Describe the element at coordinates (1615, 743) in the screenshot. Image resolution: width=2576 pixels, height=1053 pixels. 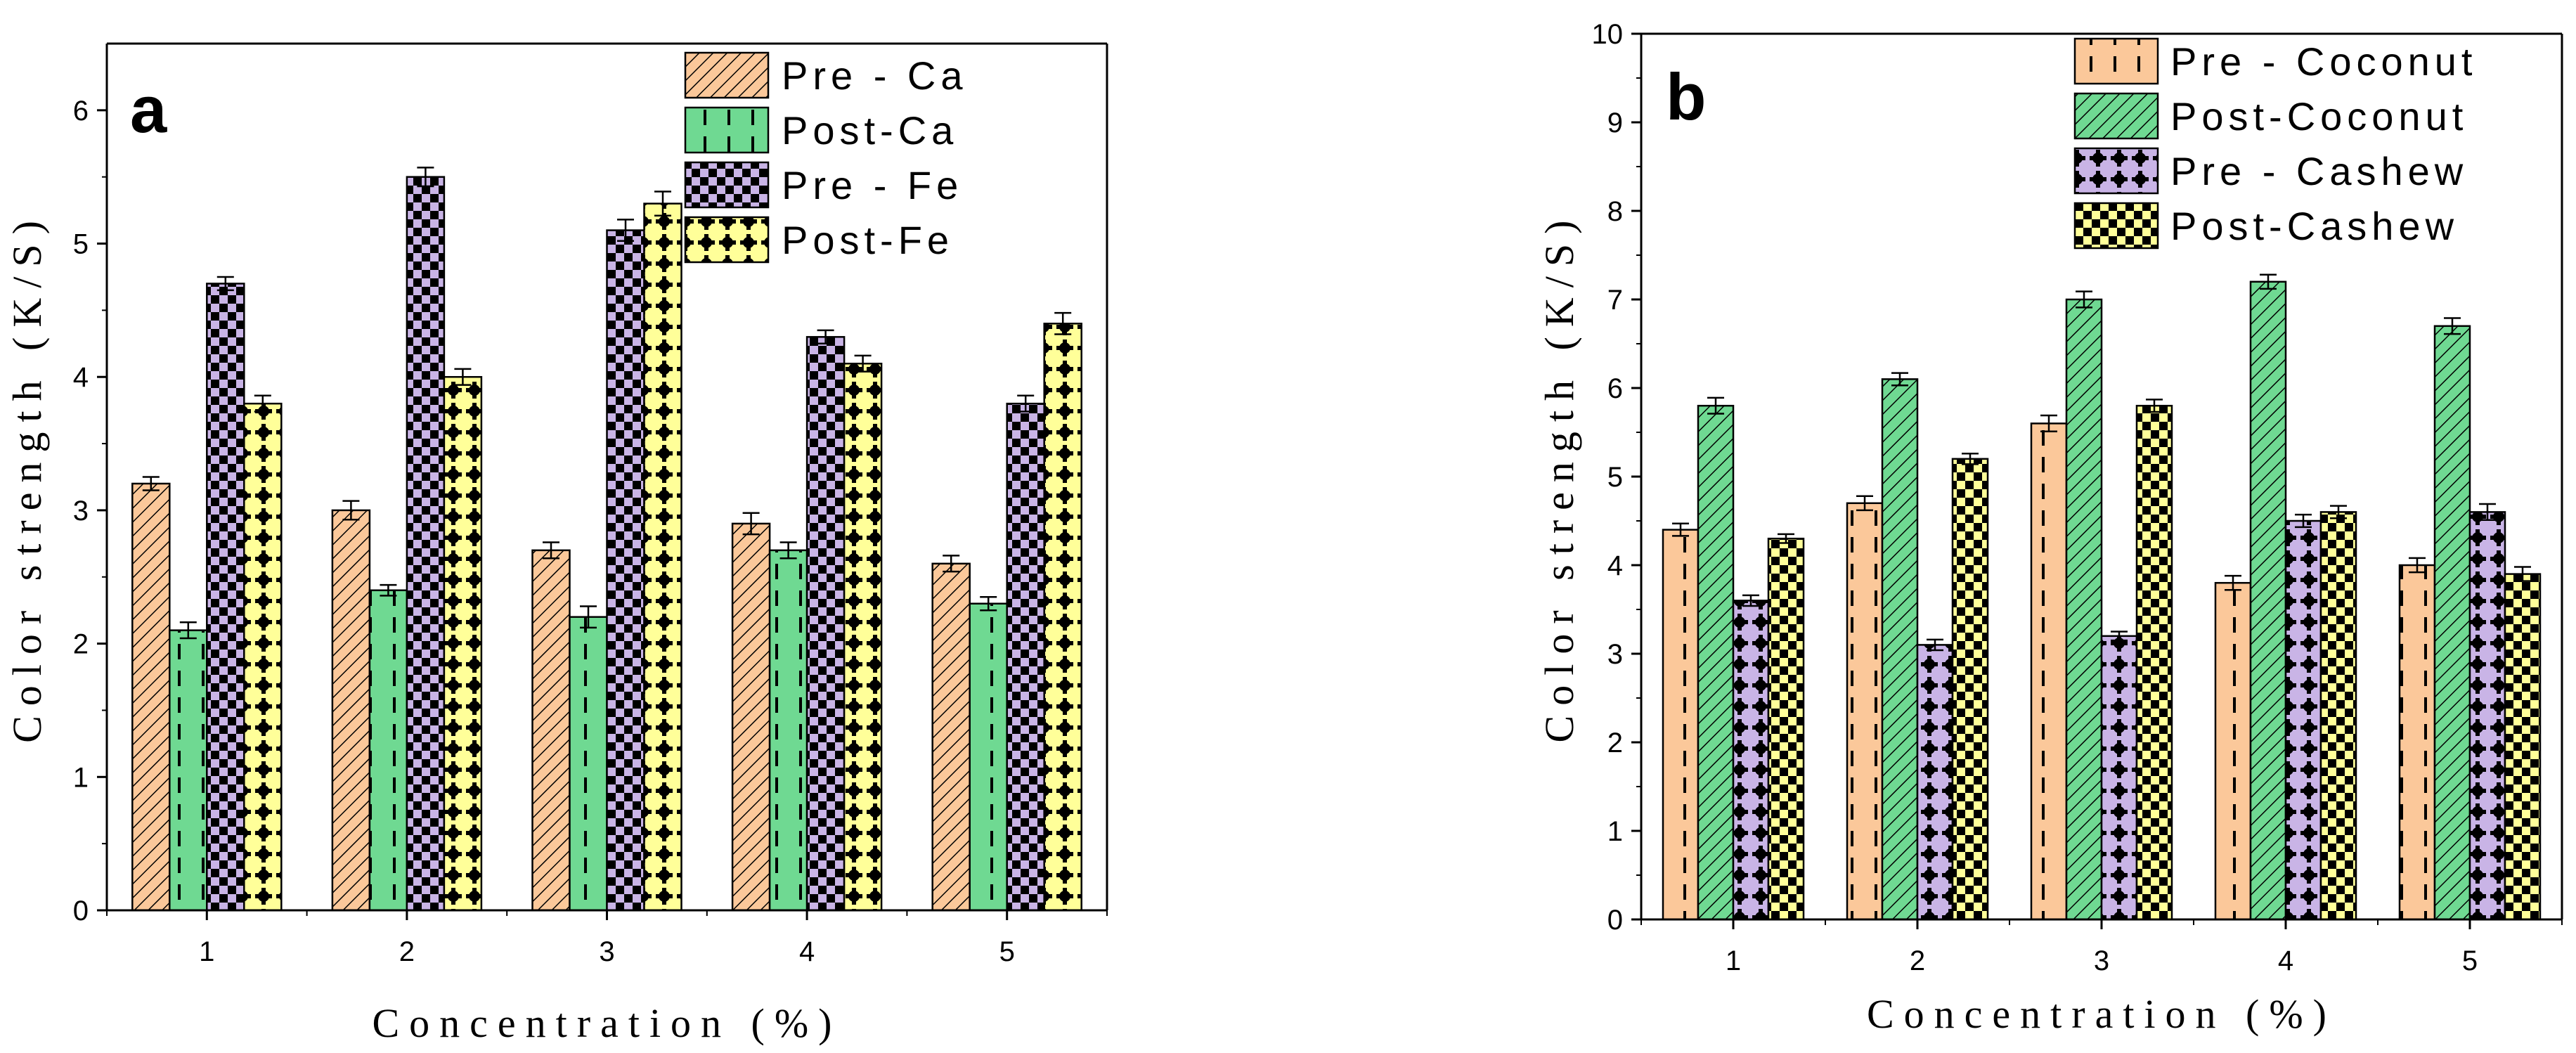
I see `y-tick-label-b-2: 2` at that location.